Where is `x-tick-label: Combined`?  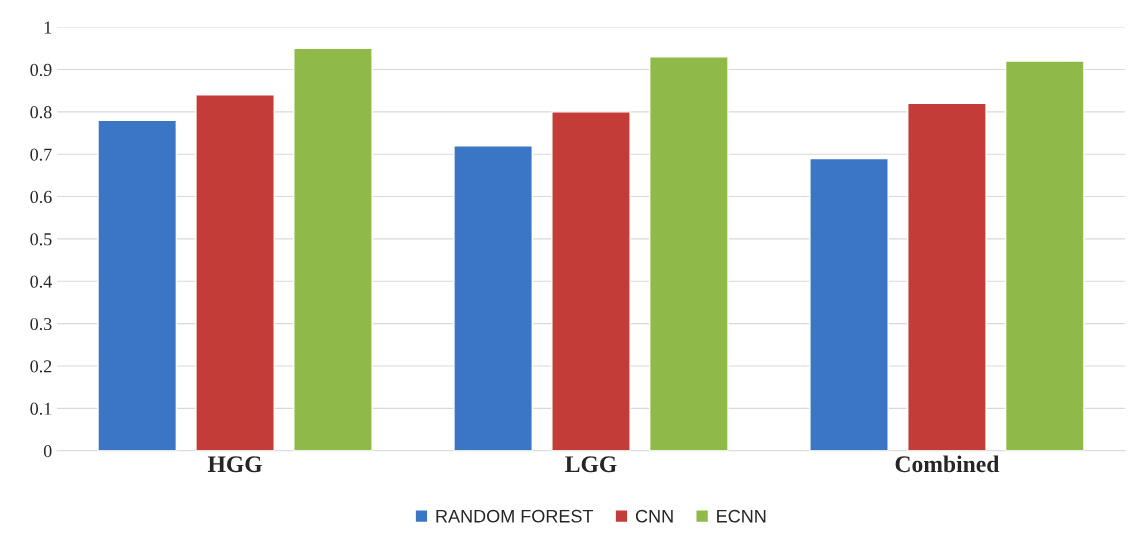
x-tick-label: Combined is located at coordinates (947, 464).